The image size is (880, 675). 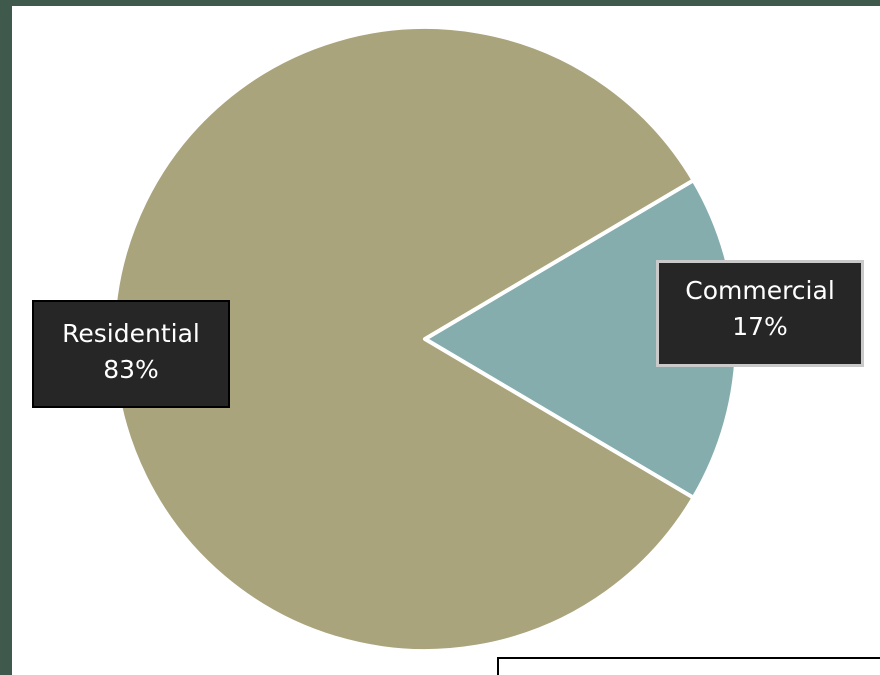 I want to click on commercial-value-text: 17%, so click(x=760, y=326).